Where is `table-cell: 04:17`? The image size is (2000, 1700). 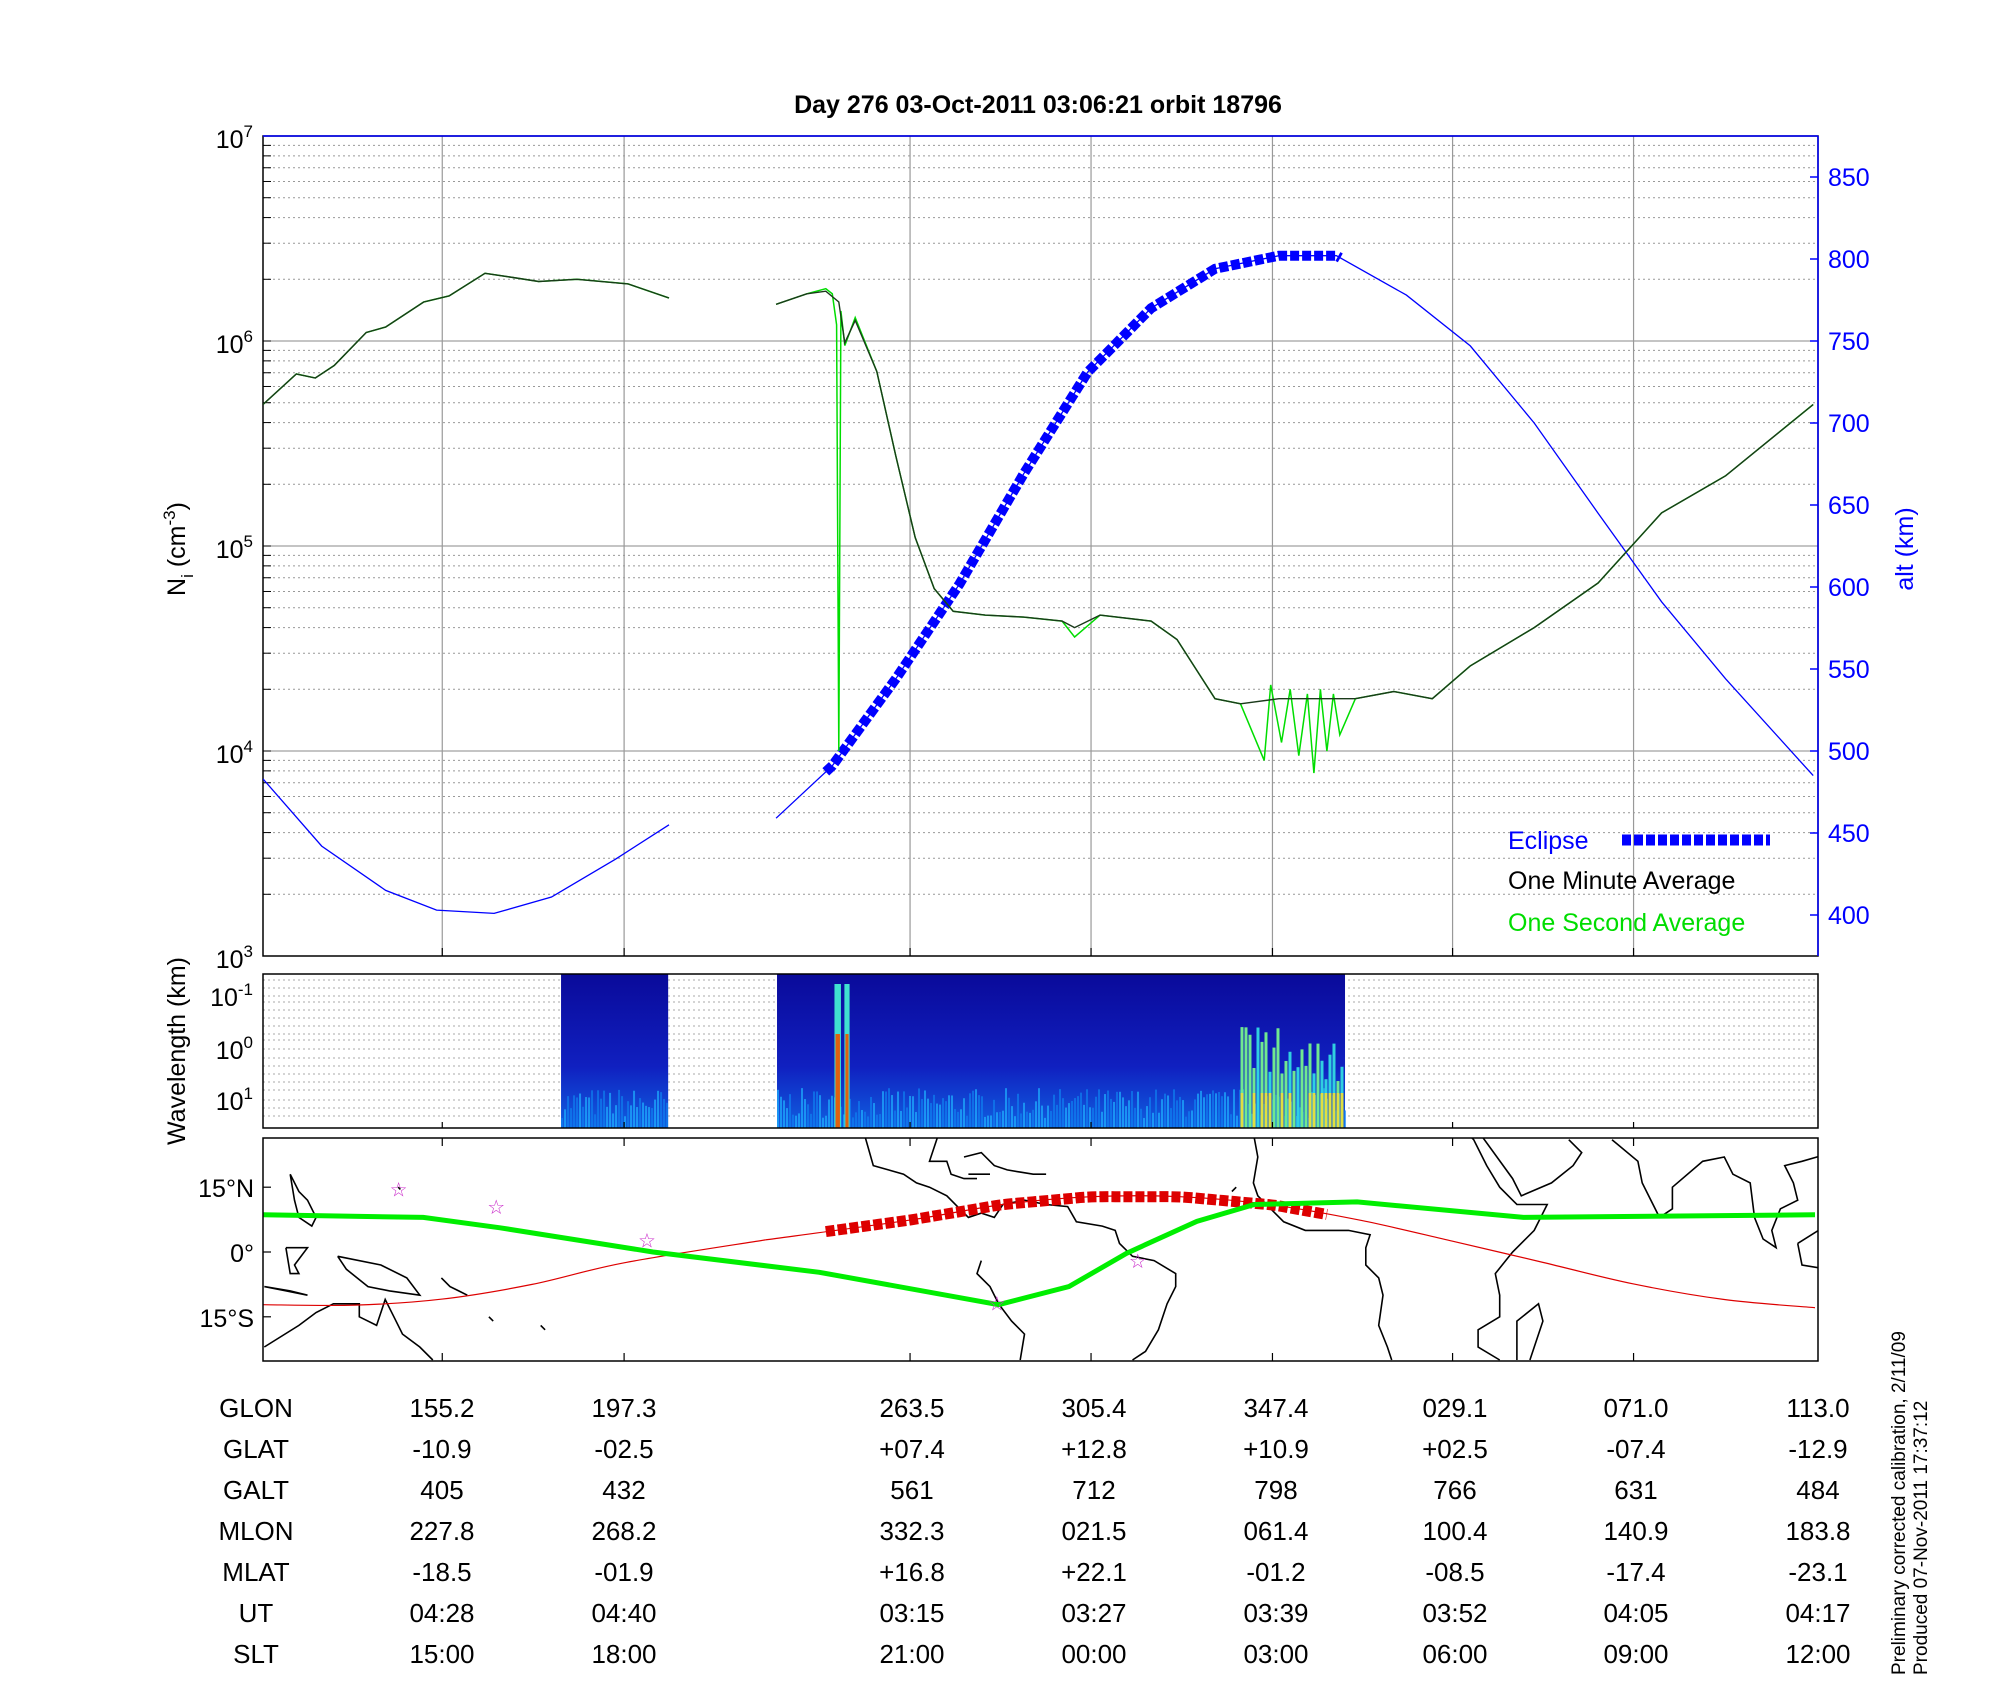
table-cell: 04:17 is located at coordinates (1817, 1613).